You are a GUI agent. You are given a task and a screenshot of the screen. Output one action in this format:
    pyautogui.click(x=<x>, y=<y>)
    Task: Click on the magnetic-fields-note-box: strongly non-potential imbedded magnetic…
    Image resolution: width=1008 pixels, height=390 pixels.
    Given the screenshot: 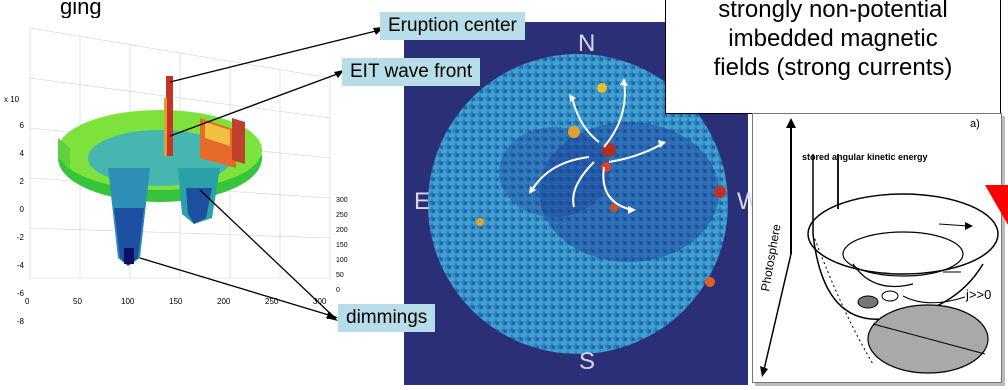 What is the action you would take?
    pyautogui.click(x=833, y=57)
    